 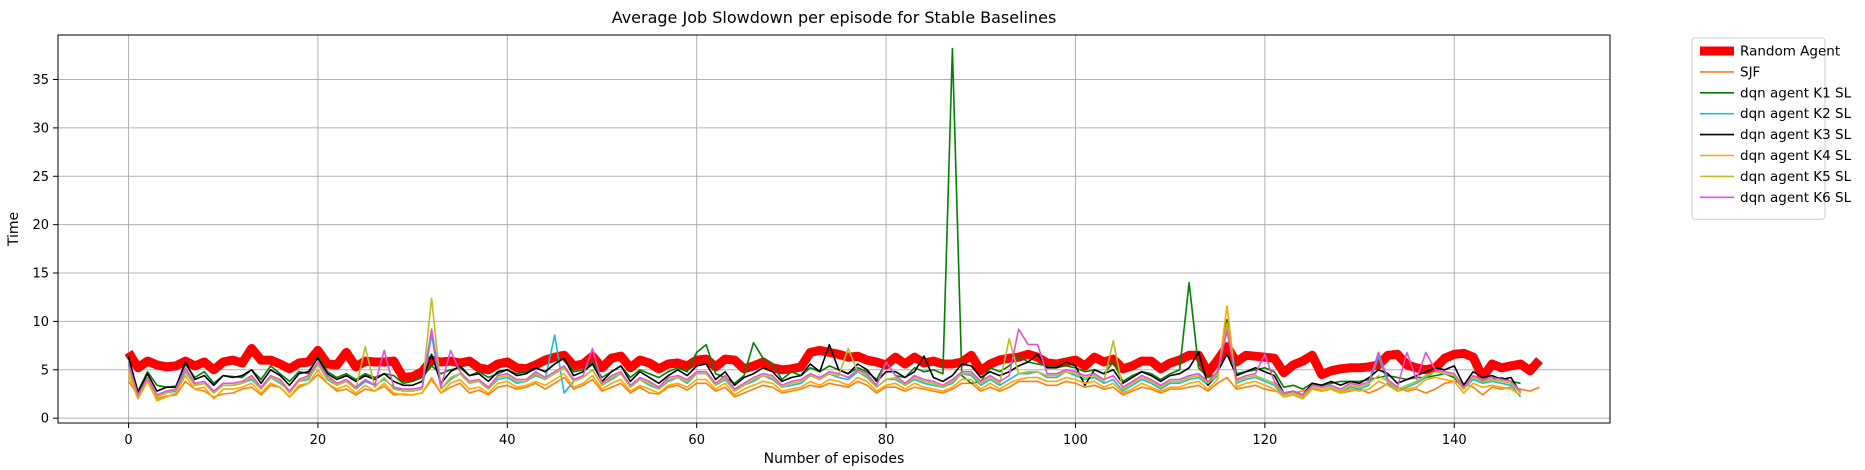 What do you see at coordinates (40, 322) in the screenshot?
I see `y-tick-label: 10` at bounding box center [40, 322].